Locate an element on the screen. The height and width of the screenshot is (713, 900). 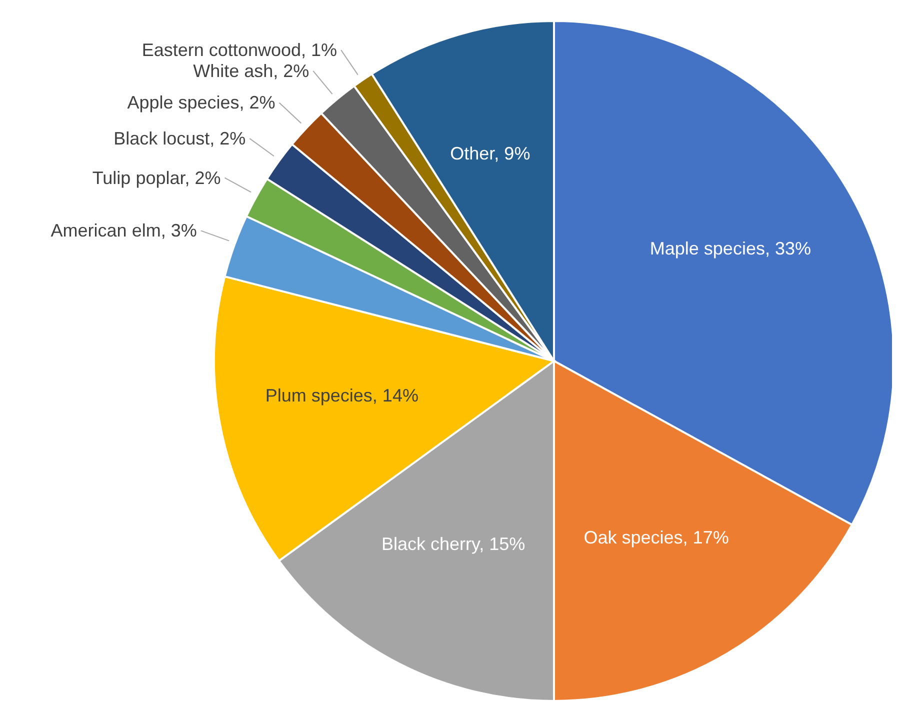
slice-label: Tulip poplar, 2% is located at coordinates (156, 178).